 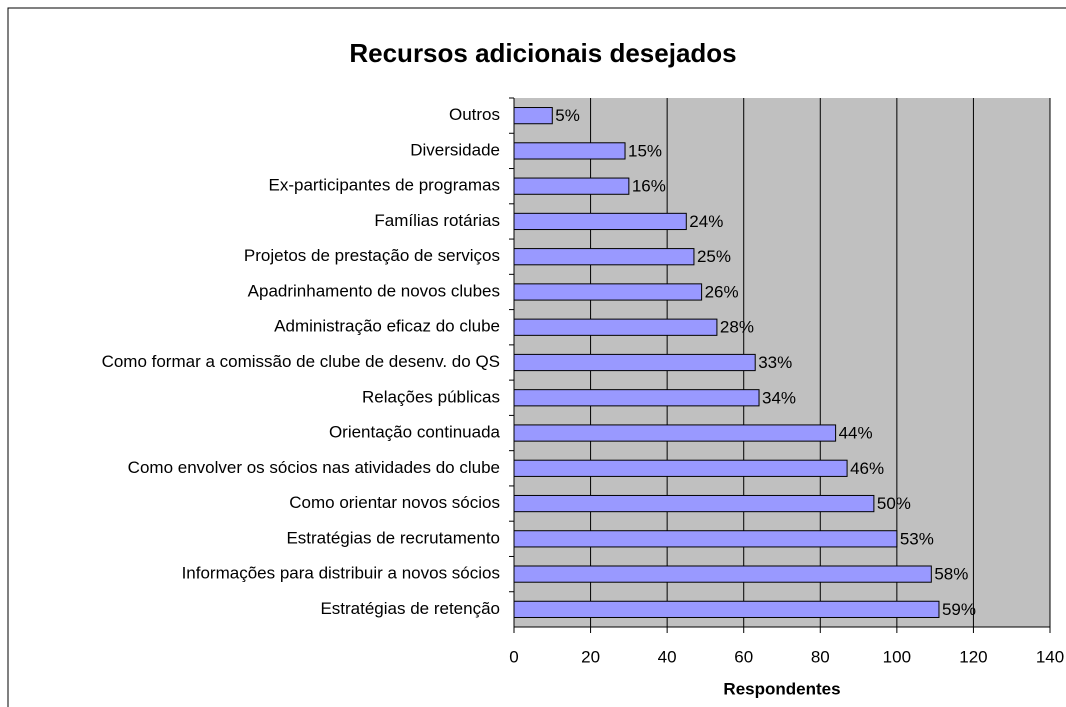 I want to click on data-label: 53%, so click(x=917, y=538).